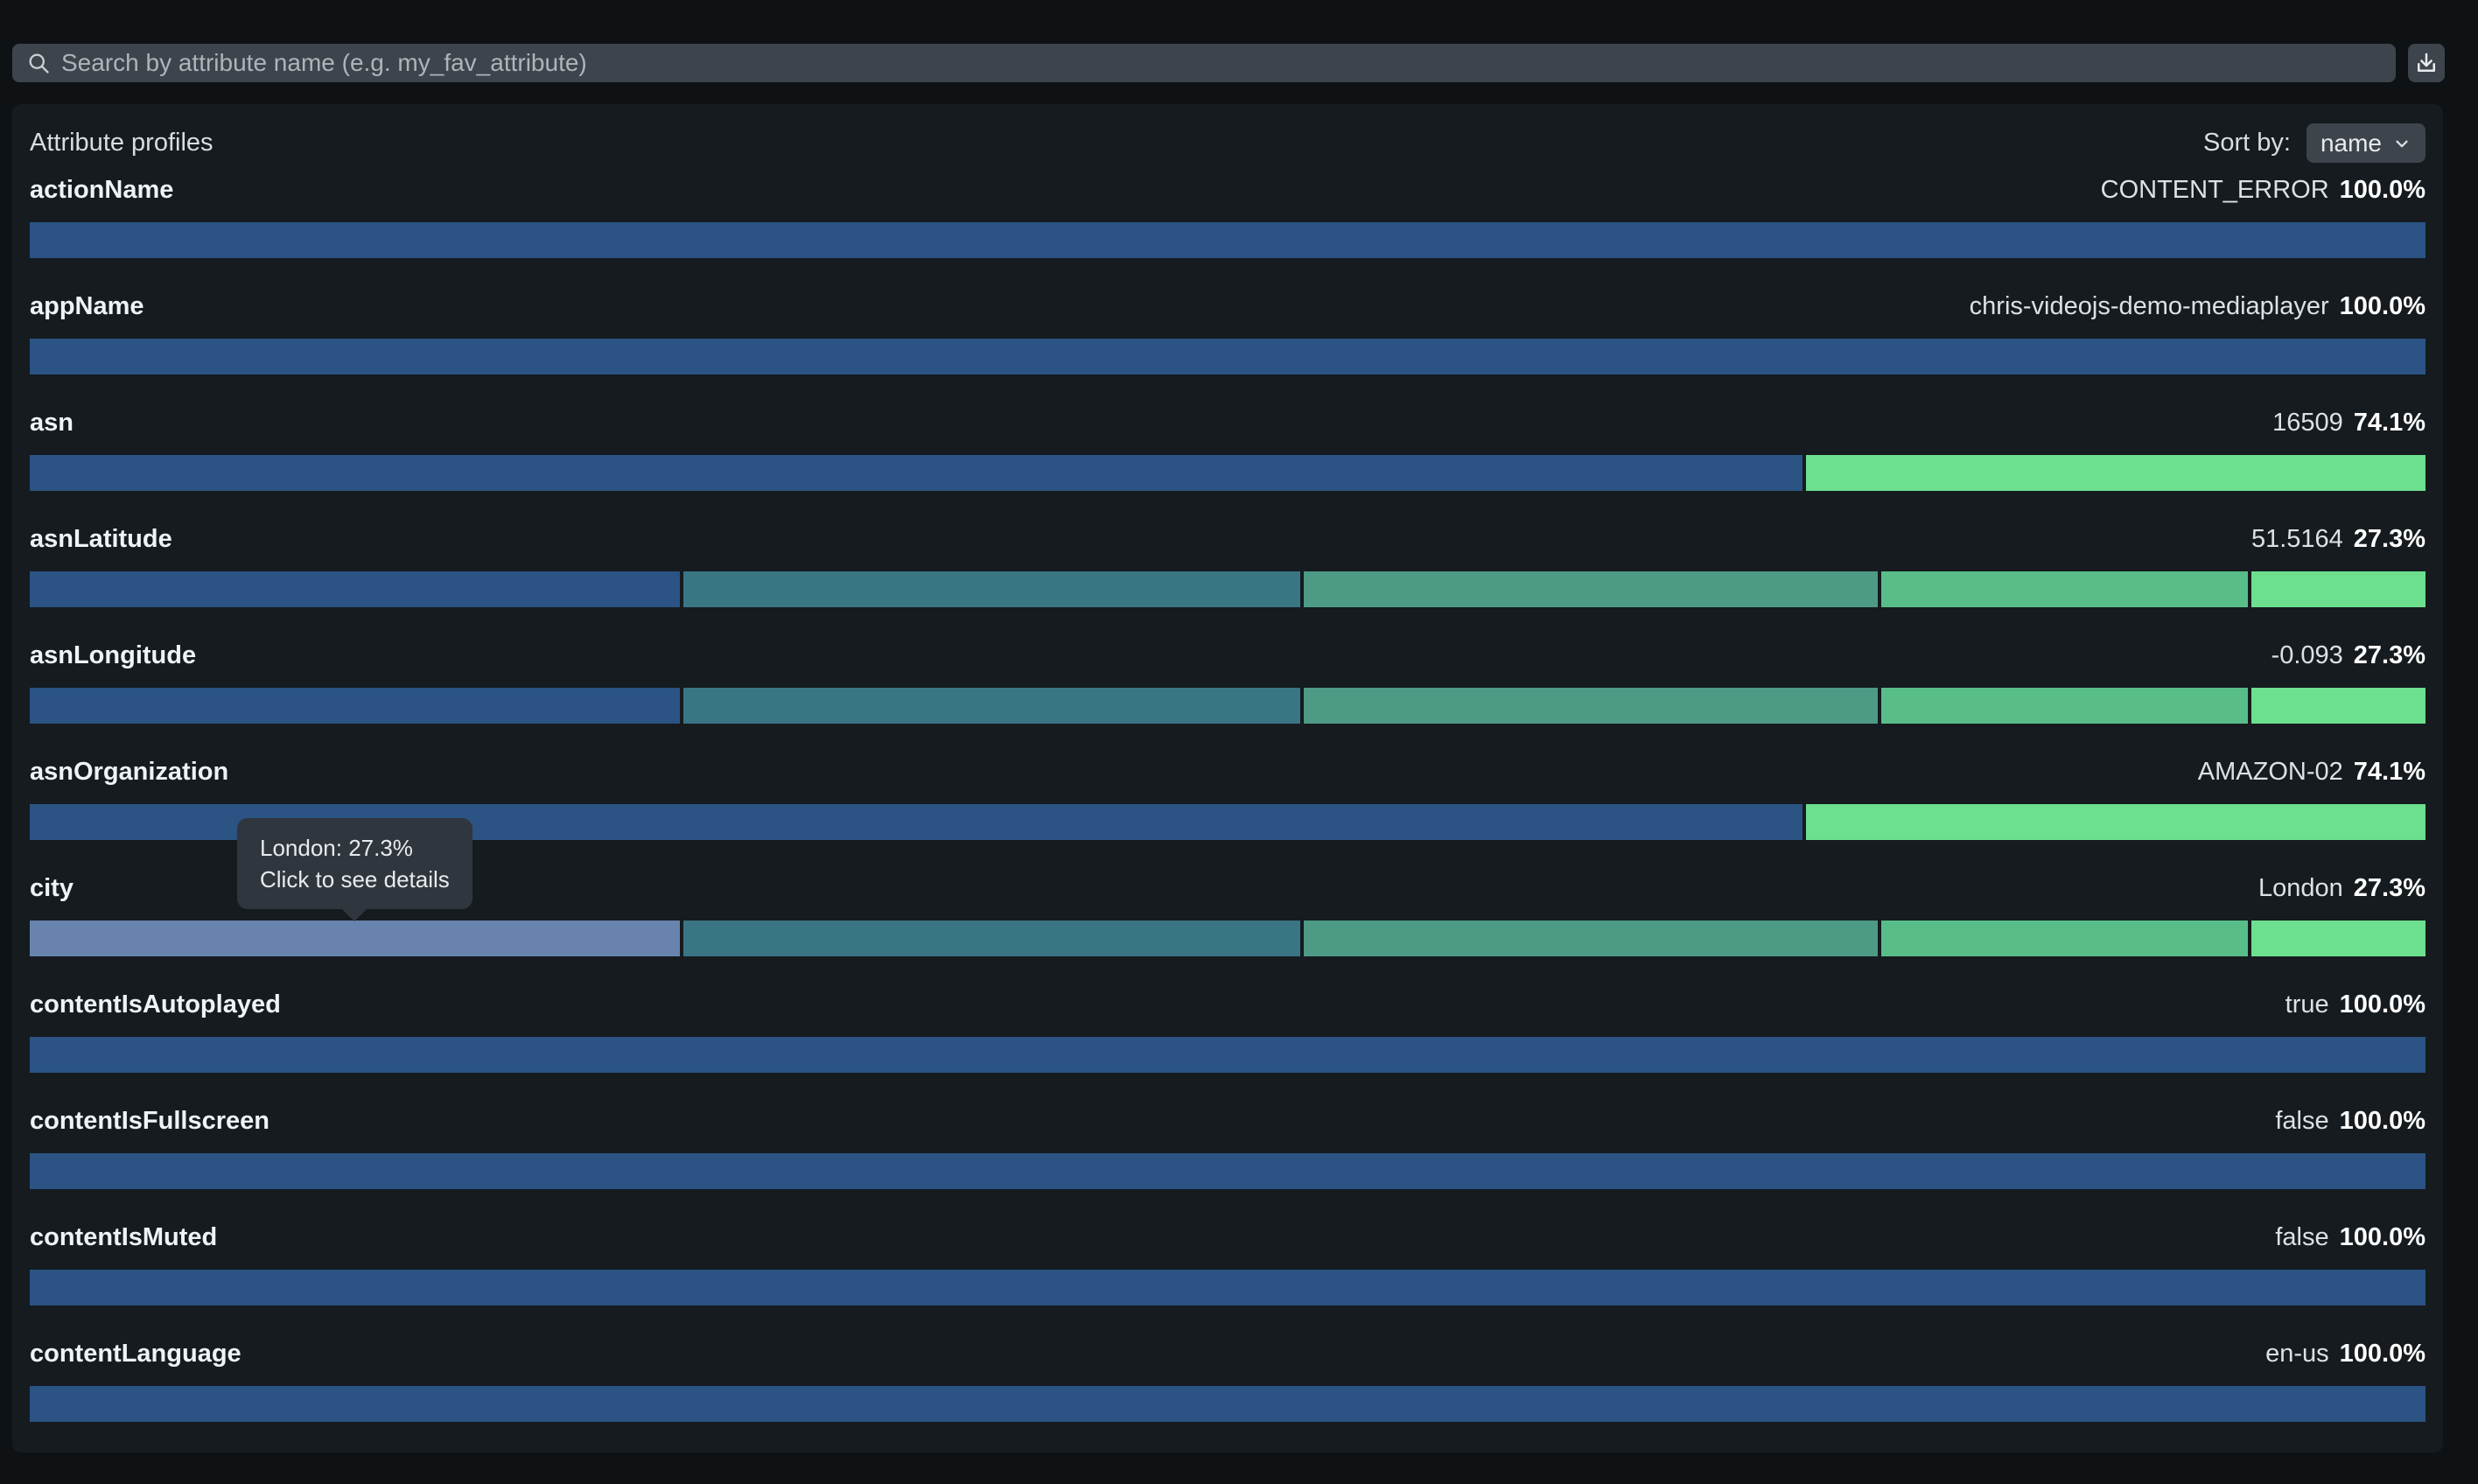 This screenshot has width=2478, height=1484. I want to click on attribute-name: asn, so click(52, 422).